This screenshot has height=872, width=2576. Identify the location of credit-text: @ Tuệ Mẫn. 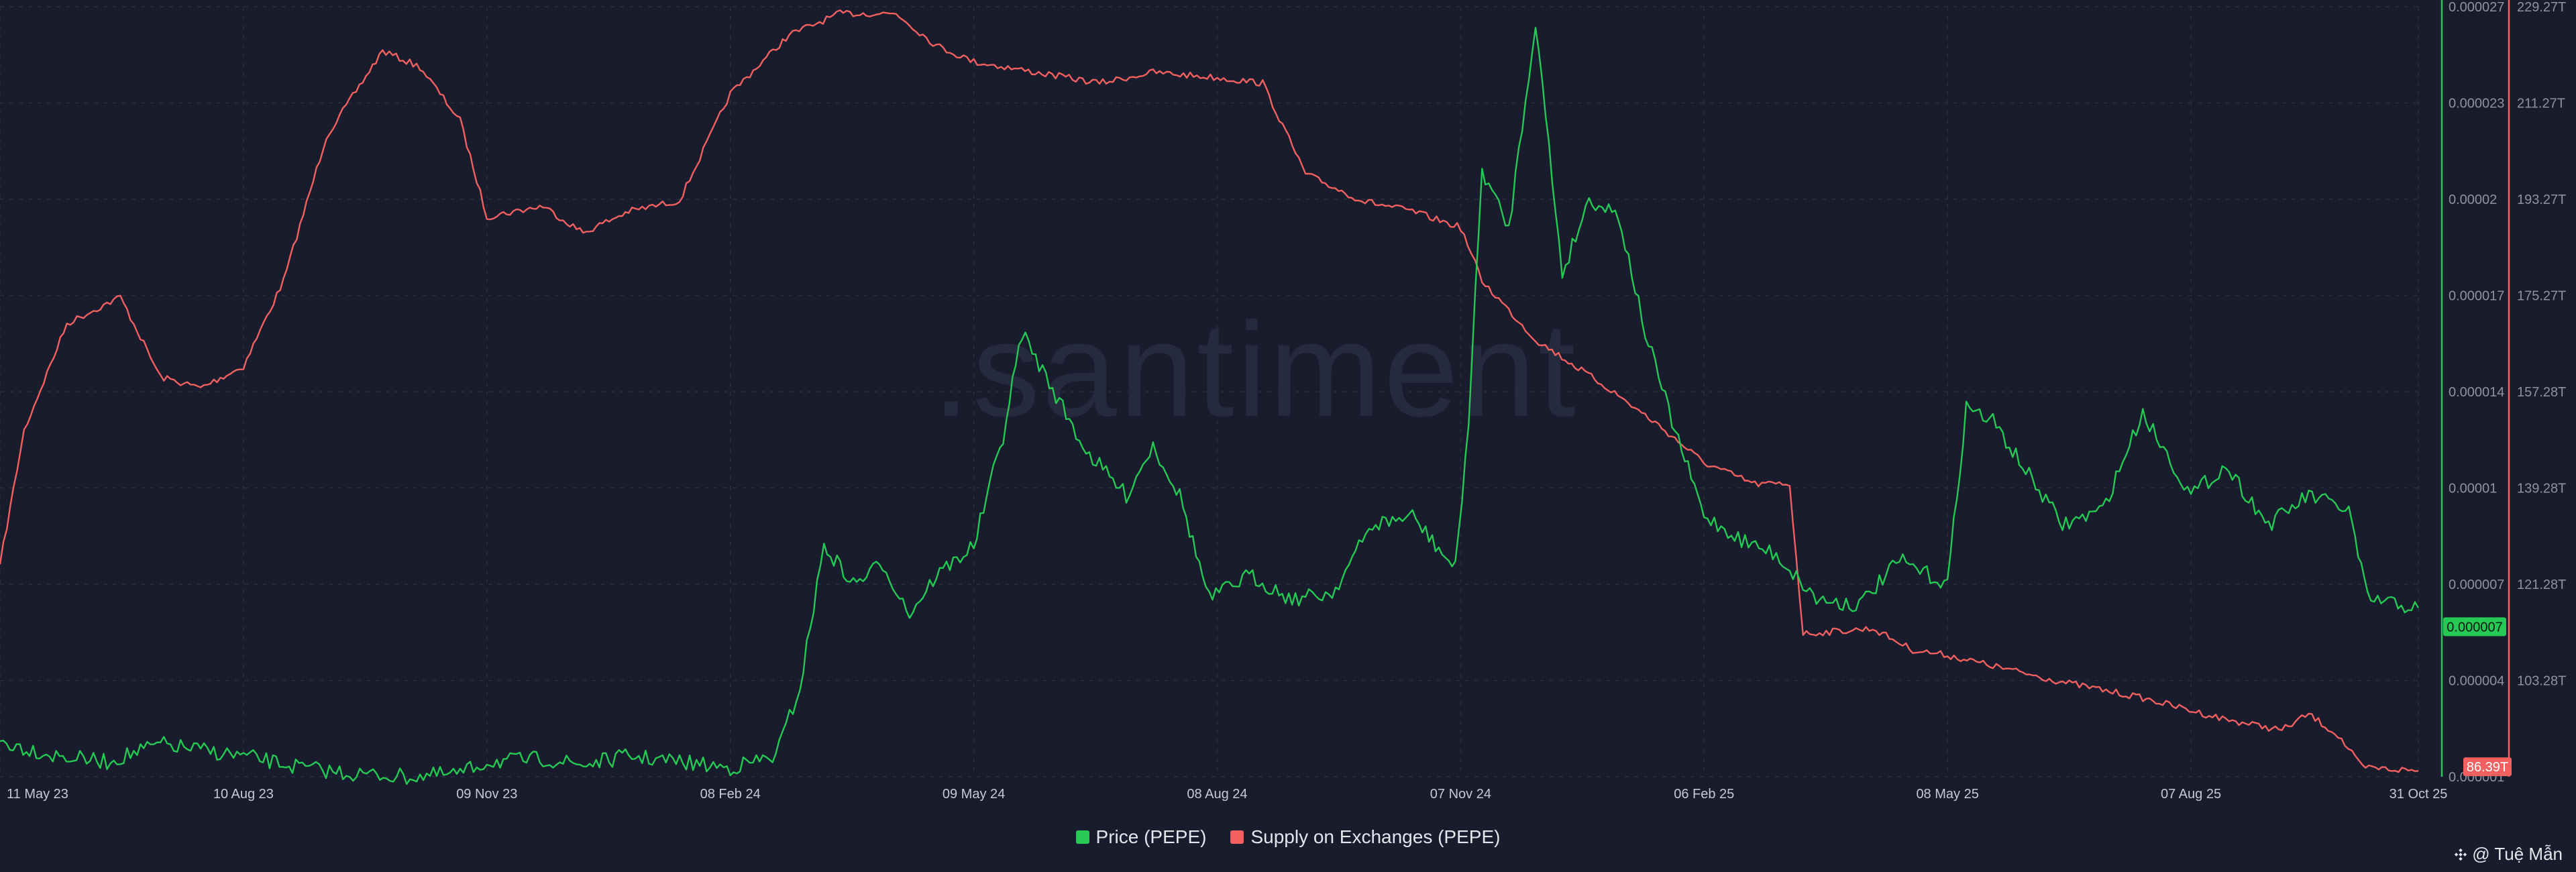
(2517, 854).